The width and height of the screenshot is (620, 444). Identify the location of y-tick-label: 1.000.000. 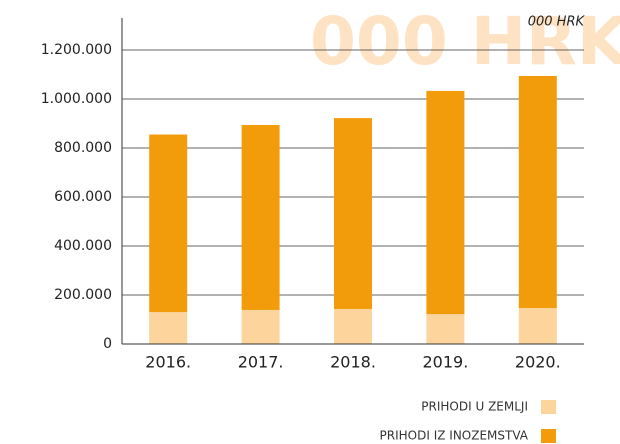
(76, 99).